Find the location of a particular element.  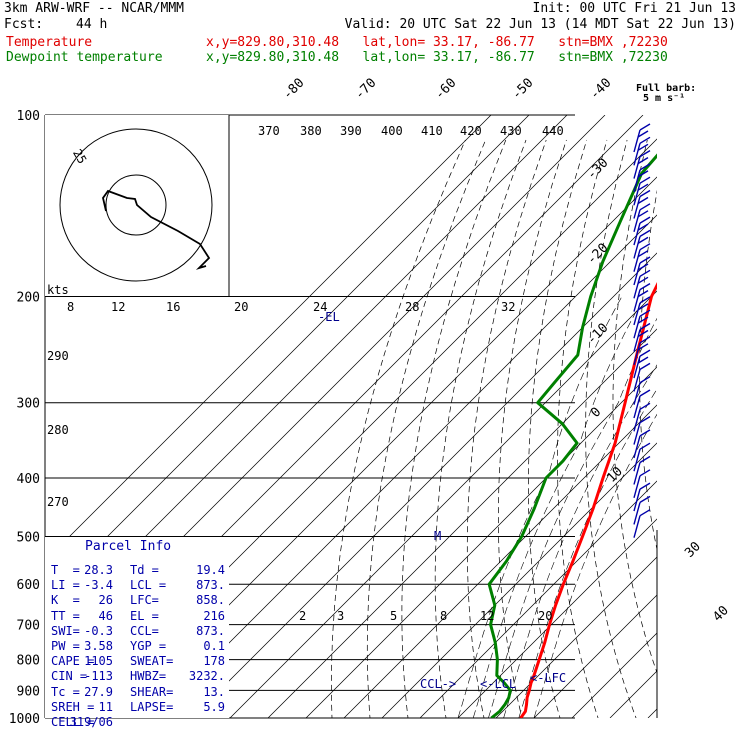

parcel-param-label: T = is located at coordinates (65, 570).